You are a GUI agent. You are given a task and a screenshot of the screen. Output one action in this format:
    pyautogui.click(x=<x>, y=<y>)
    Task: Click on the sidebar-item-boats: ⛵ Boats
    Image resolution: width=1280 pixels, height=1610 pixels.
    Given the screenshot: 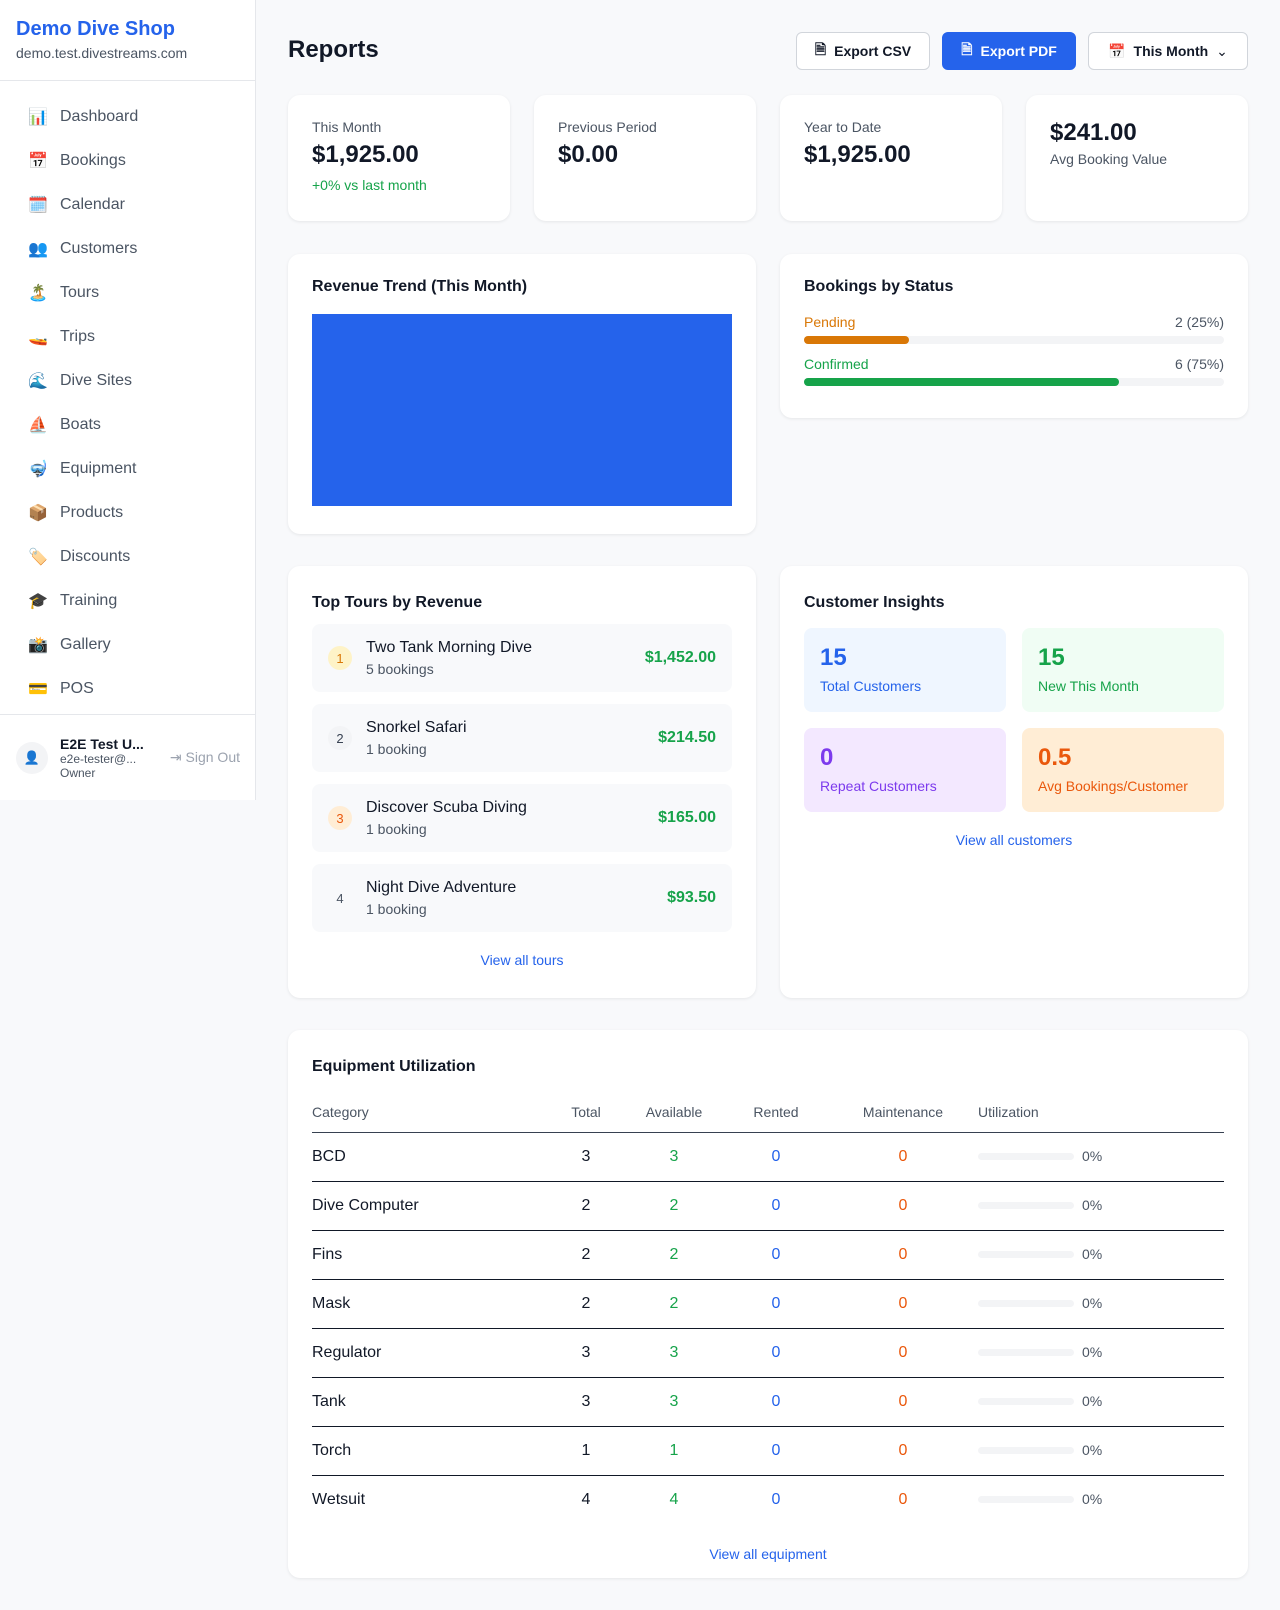 What is the action you would take?
    pyautogui.click(x=127, y=425)
    